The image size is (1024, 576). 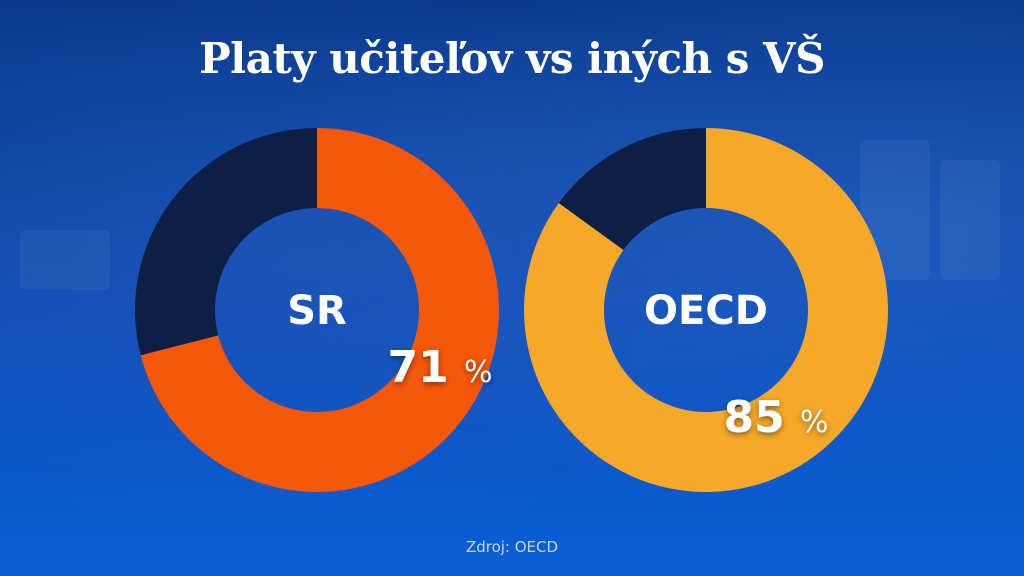 I want to click on data-label-value: 71 %, so click(x=439, y=367).